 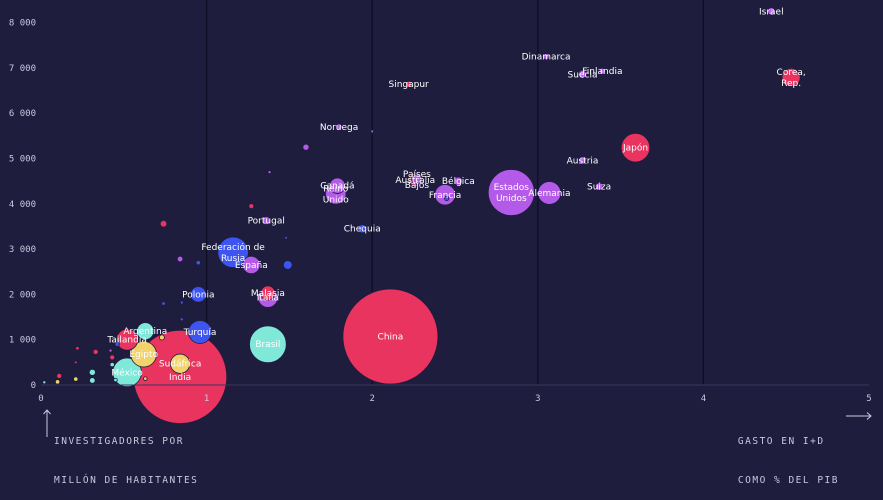 I want to click on bubble-label: Noruega, so click(x=339, y=128).